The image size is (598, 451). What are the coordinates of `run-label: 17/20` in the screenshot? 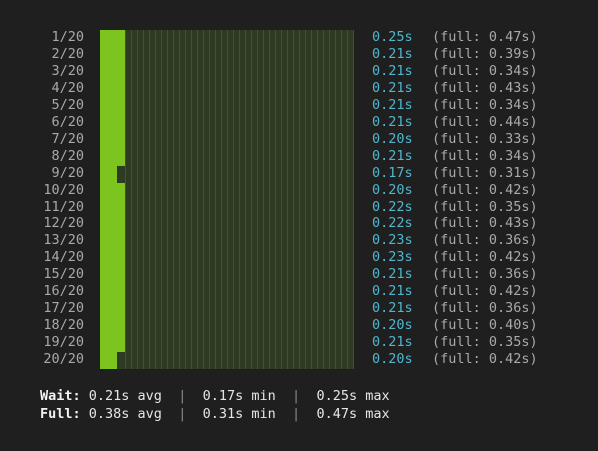 It's located at (63, 308).